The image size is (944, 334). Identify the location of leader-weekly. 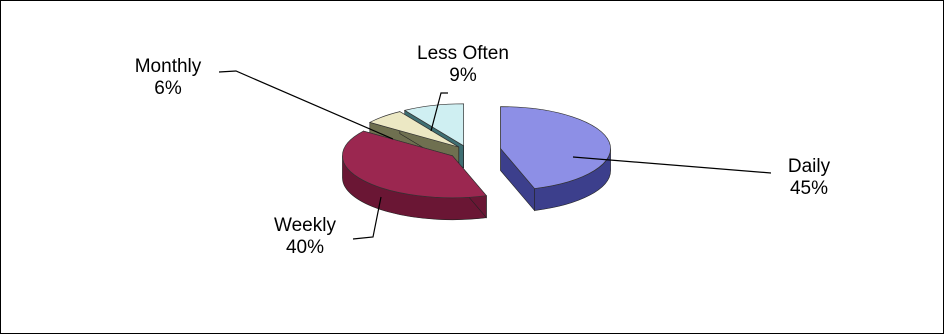
(367, 218).